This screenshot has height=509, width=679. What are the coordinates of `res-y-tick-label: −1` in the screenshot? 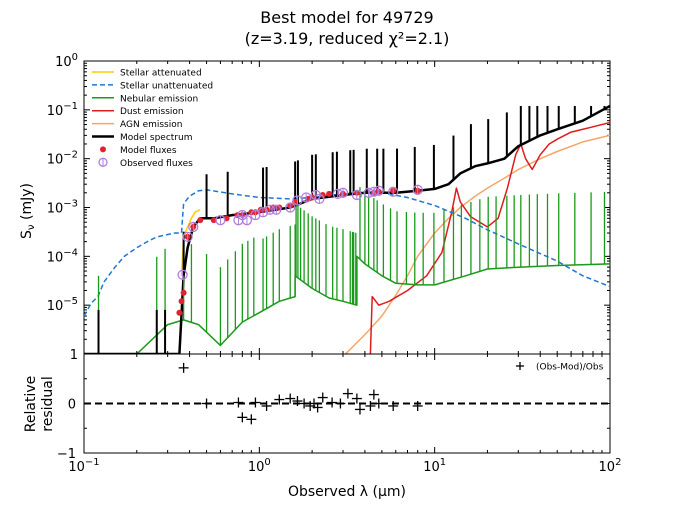 It's located at (66, 454).